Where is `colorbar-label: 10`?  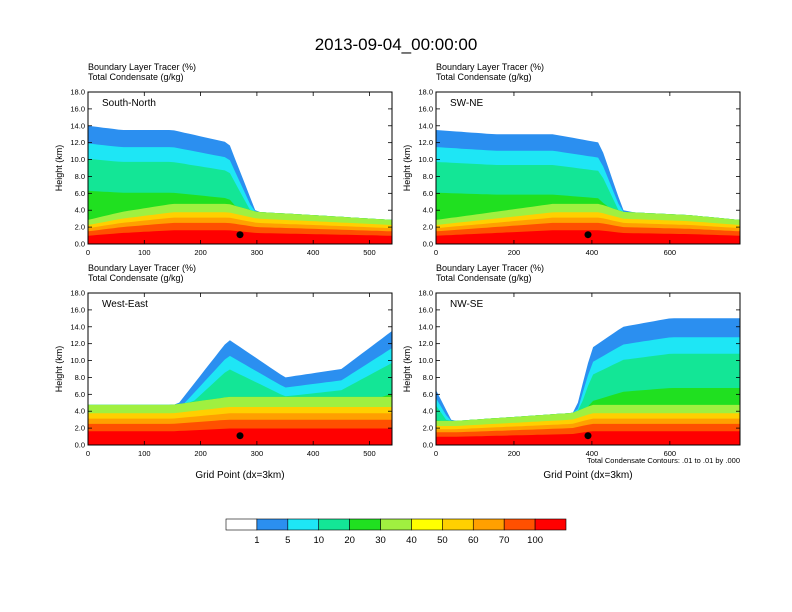
colorbar-label: 10 is located at coordinates (318, 540).